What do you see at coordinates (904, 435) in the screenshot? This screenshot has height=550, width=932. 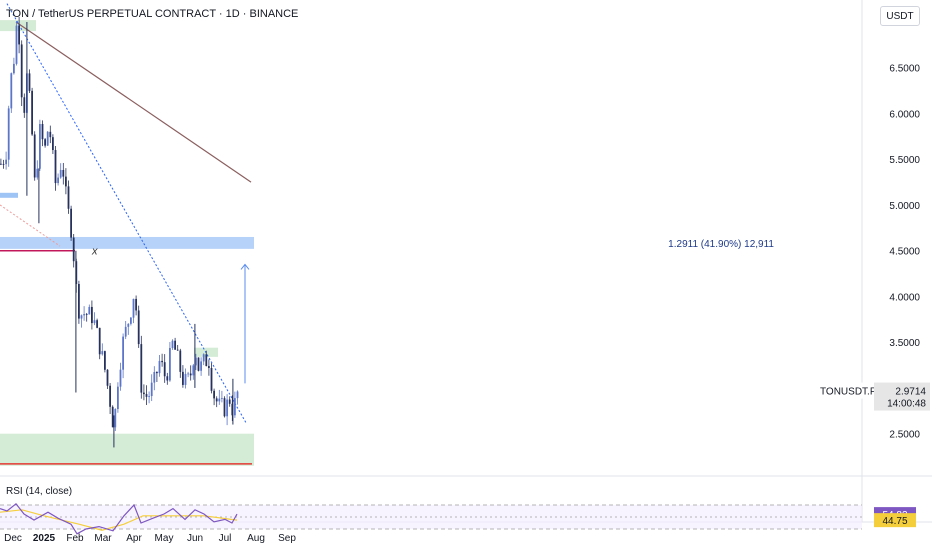 I see `y-tick-label: 2.5000` at bounding box center [904, 435].